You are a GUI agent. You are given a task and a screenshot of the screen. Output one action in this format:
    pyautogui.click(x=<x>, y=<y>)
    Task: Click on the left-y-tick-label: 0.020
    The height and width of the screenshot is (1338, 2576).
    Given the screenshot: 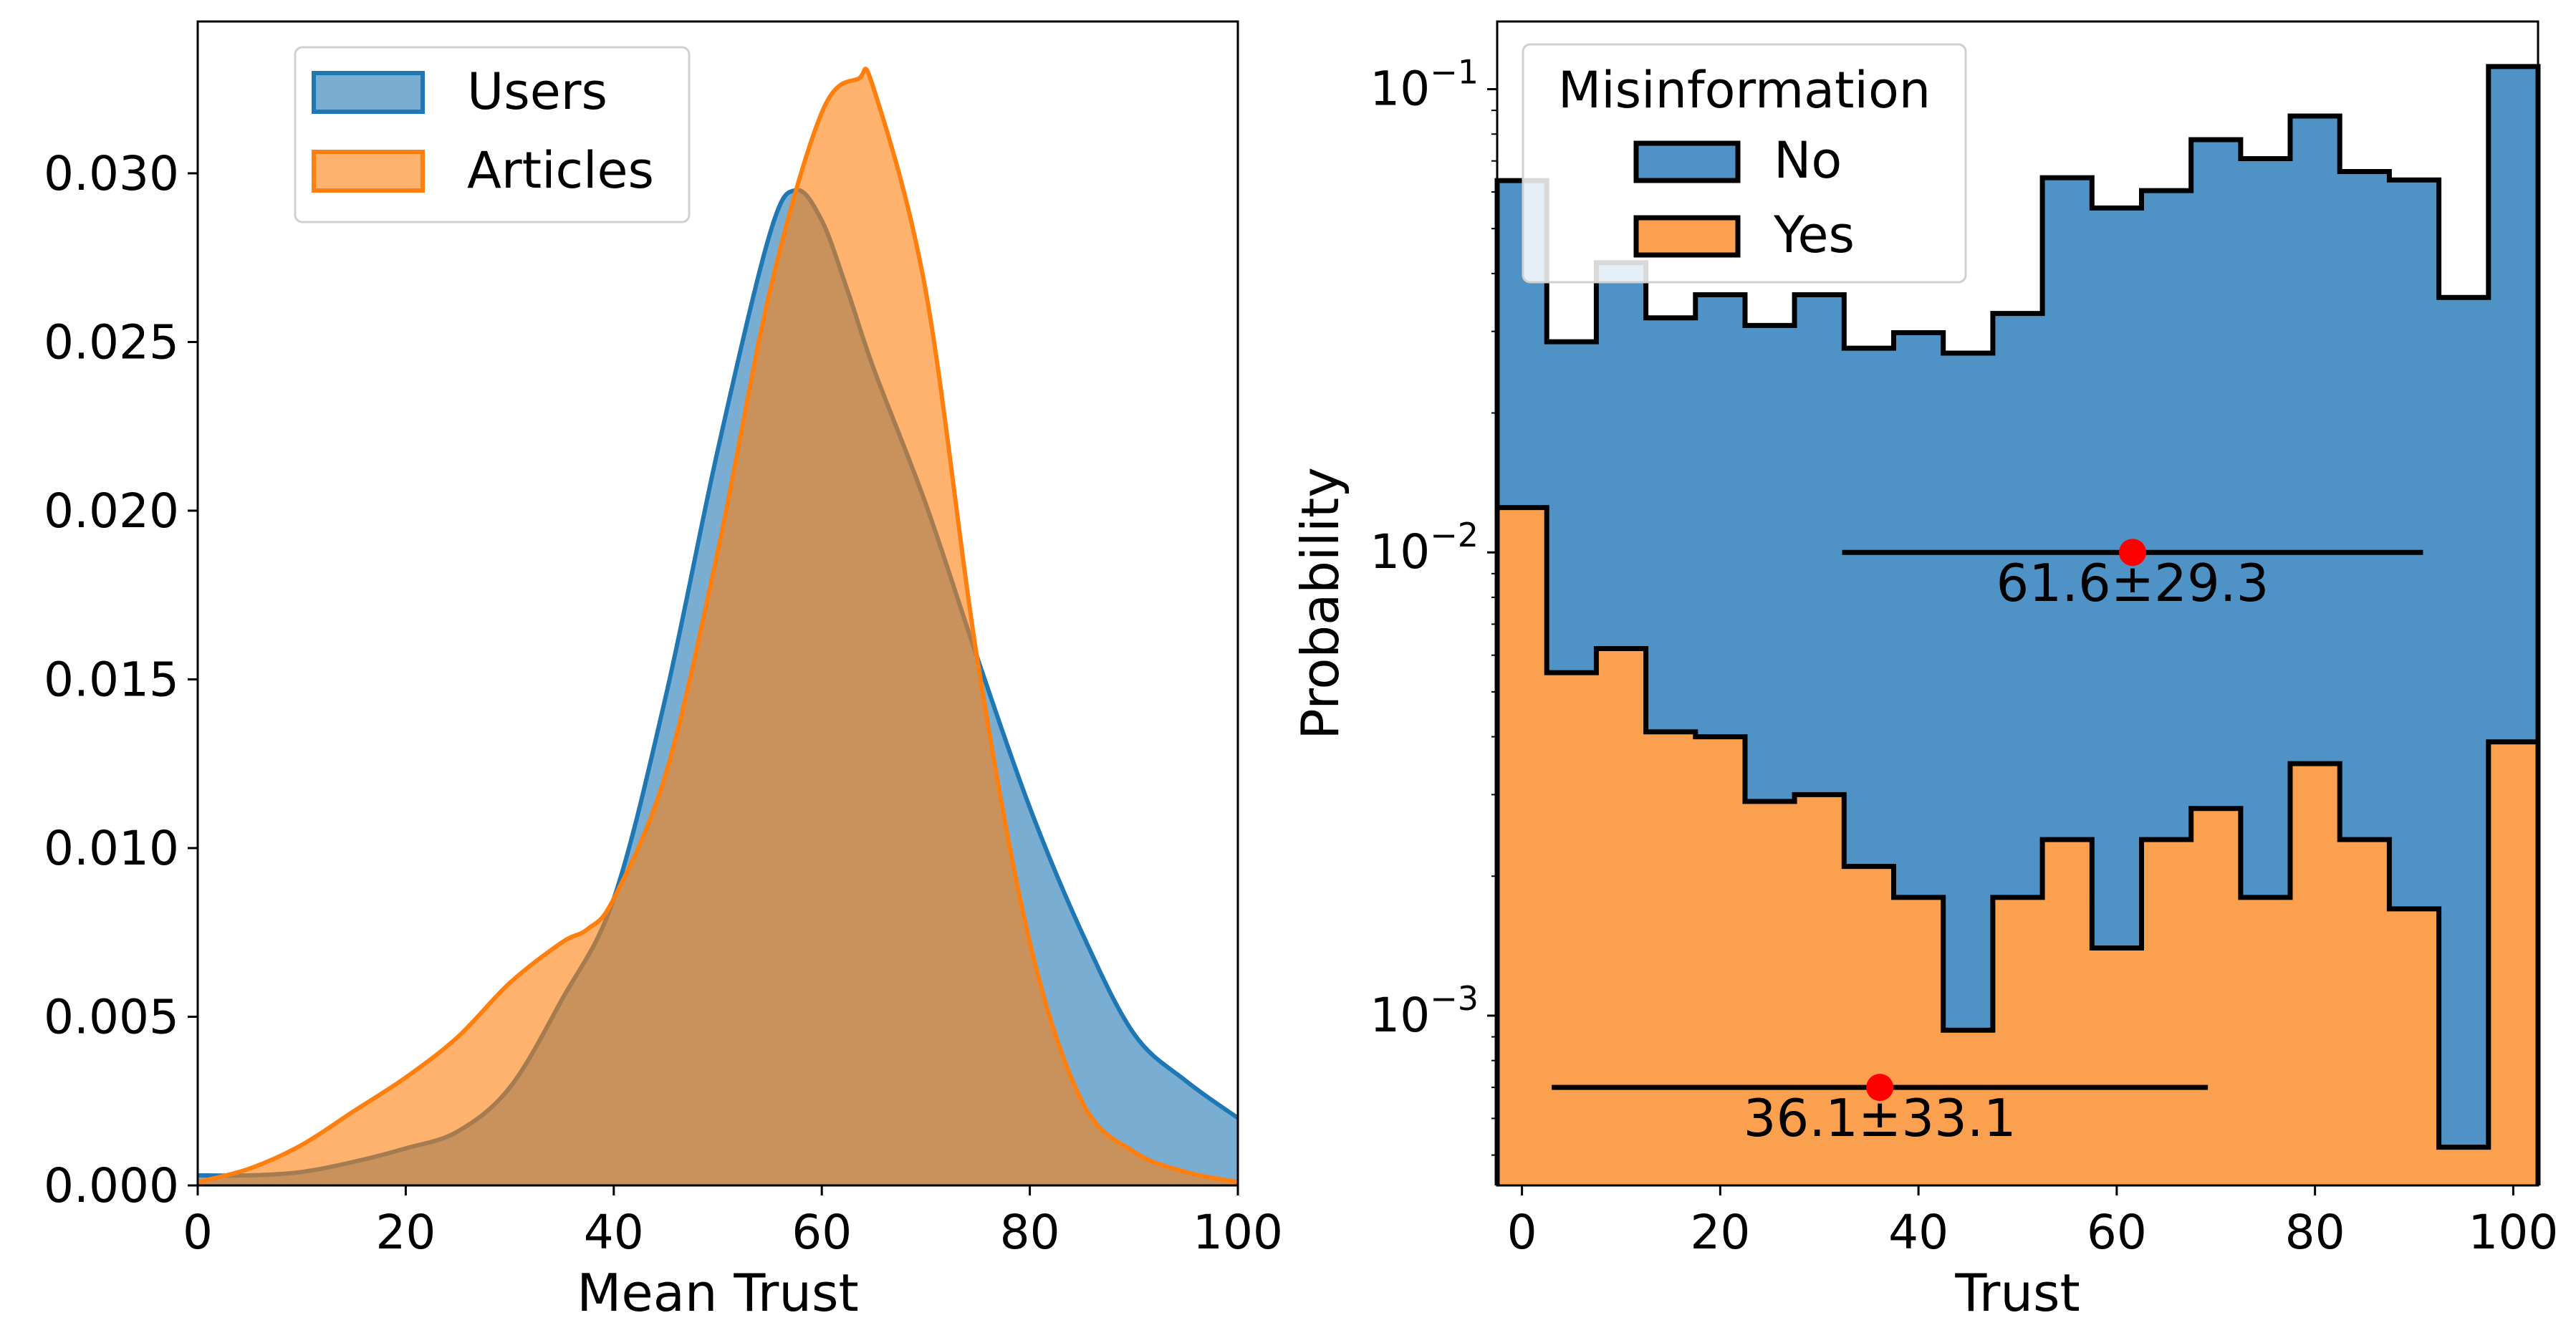 What is the action you would take?
    pyautogui.click(x=111, y=511)
    